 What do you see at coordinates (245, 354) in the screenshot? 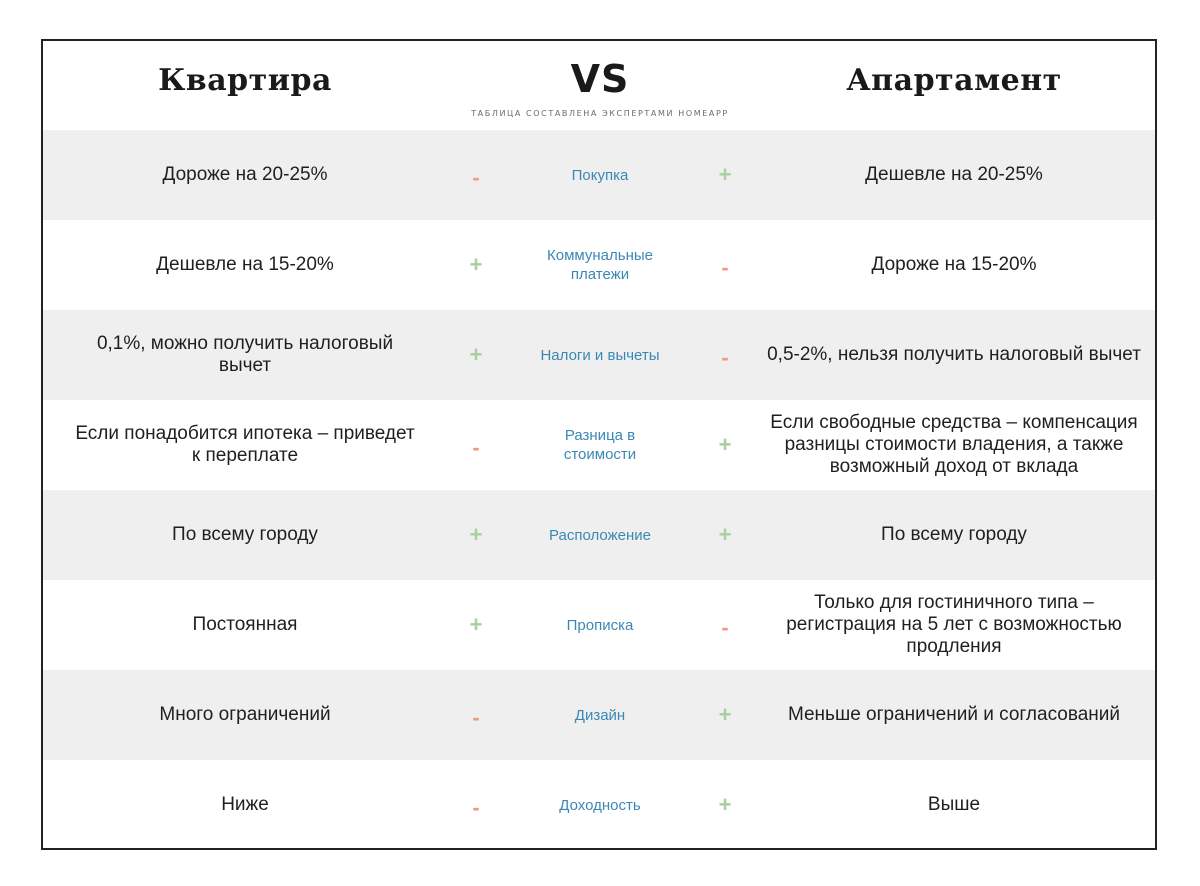
I see `left-value: 0,1%, можно получить налоговый вычет` at bounding box center [245, 354].